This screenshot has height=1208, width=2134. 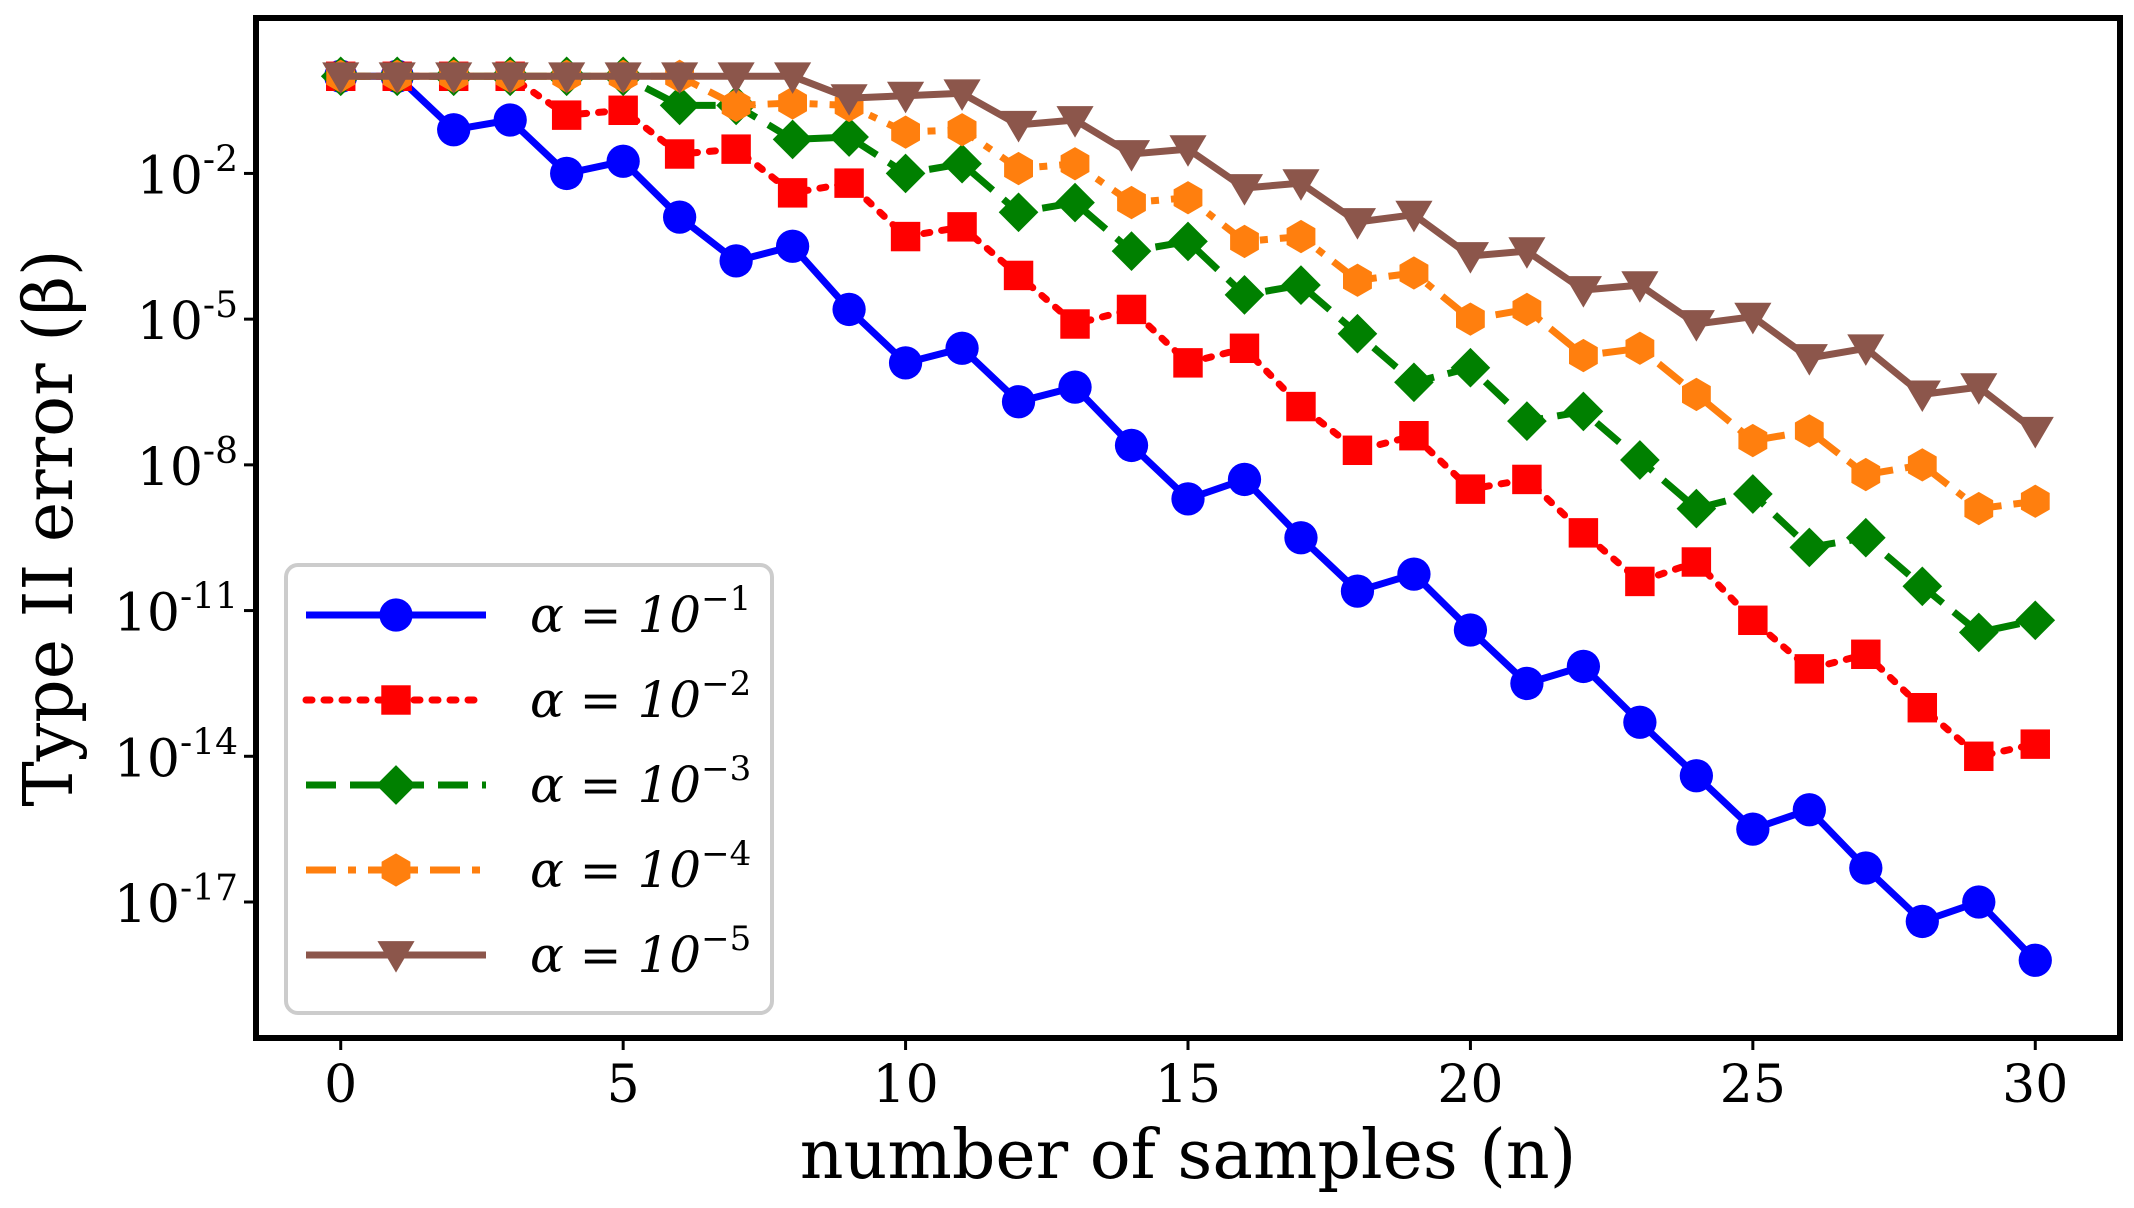 What do you see at coordinates (187, 464) in the screenshot?
I see `y-tick-label: 10-8` at bounding box center [187, 464].